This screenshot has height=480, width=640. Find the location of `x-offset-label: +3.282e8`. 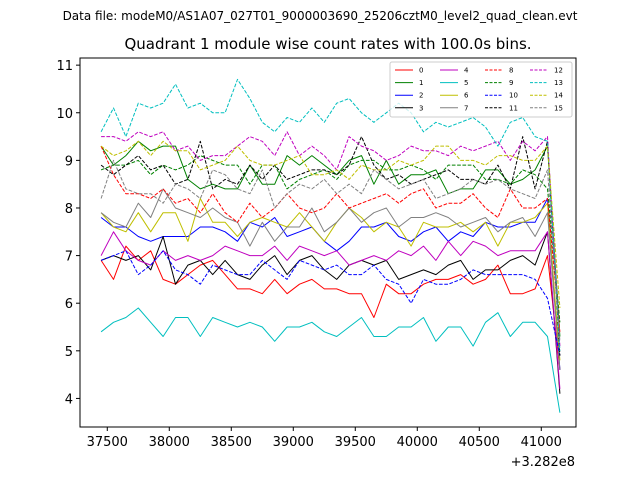

x-offset-label: +3.282e8 is located at coordinates (543, 462).